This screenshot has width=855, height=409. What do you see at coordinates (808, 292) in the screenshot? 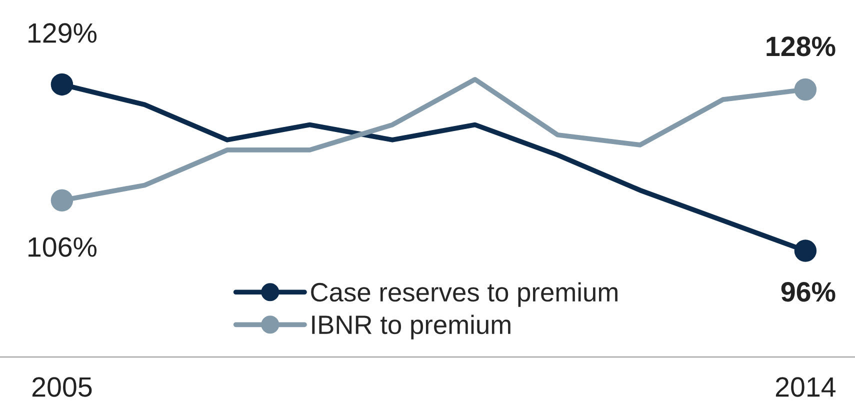
I see `data-label: 96%` at bounding box center [808, 292].